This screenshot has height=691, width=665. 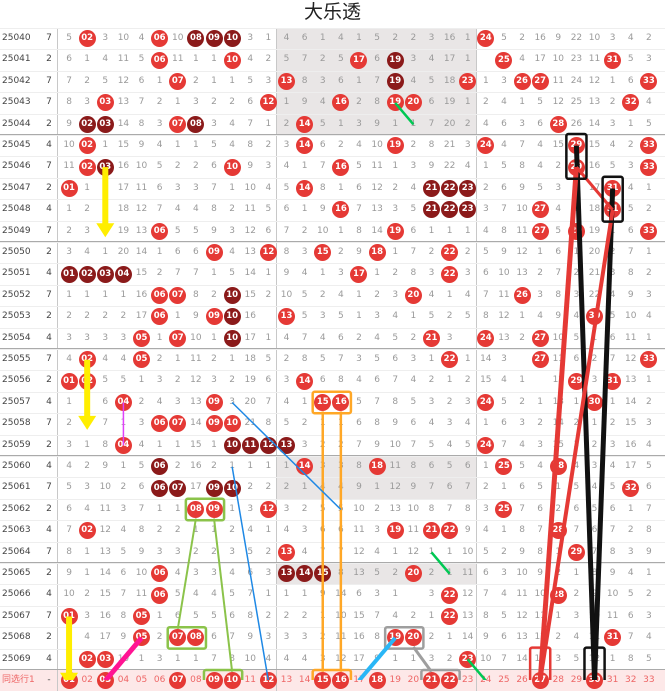 What do you see at coordinates (141, 680) in the screenshot?
I see `selection-number: 05` at bounding box center [141, 680].